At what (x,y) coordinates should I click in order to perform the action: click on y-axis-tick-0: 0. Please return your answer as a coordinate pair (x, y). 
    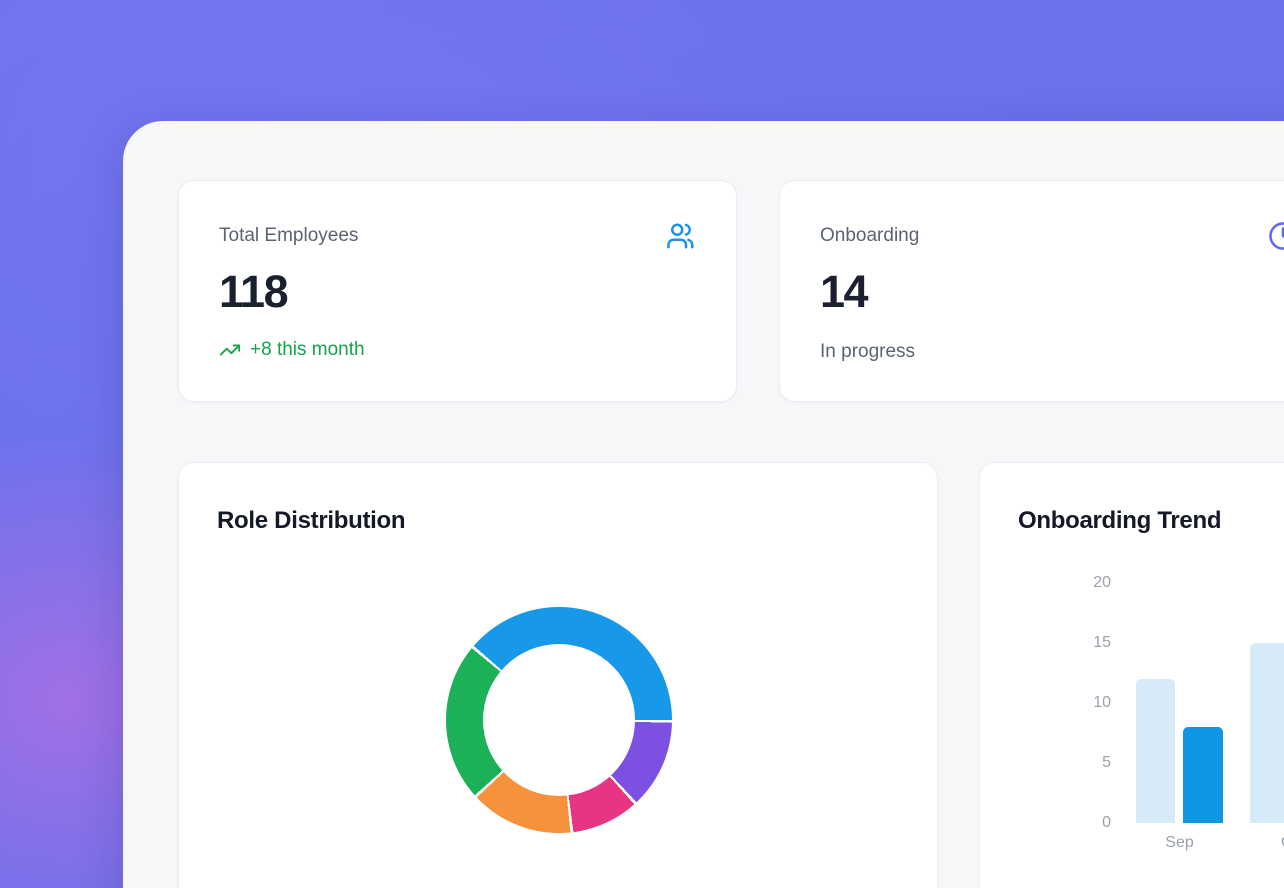
    Looking at the image, I should click on (1106, 822).